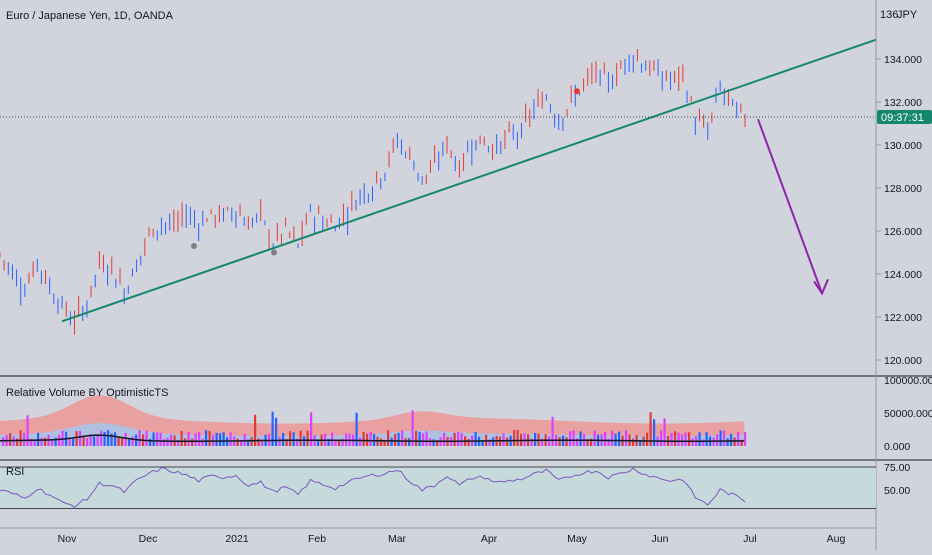 The height and width of the screenshot is (555, 932). What do you see at coordinates (821, 287) in the screenshot?
I see `projection-arrowhead` at bounding box center [821, 287].